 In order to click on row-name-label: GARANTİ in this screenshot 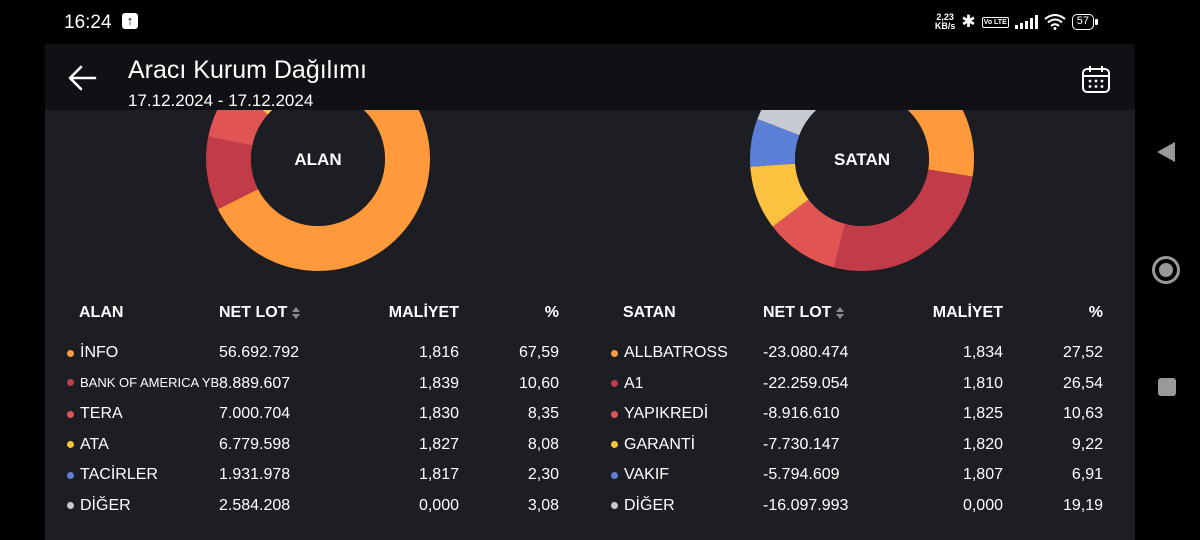, I will do `click(660, 444)`.